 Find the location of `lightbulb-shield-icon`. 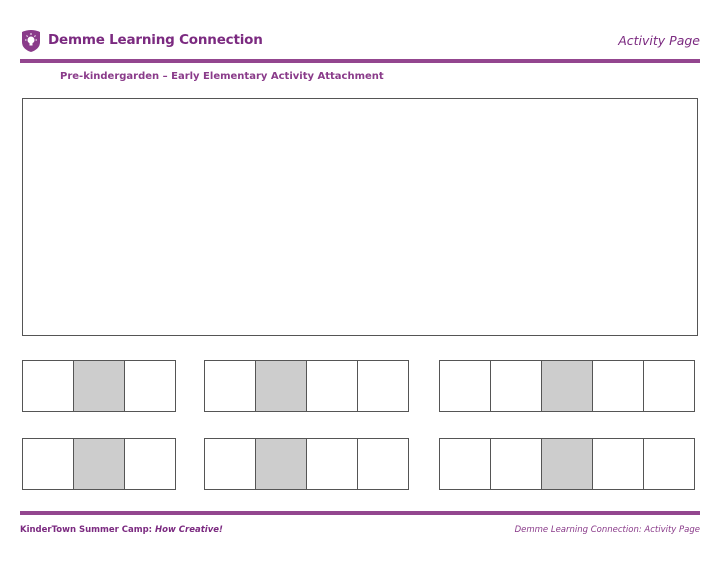

lightbulb-shield-icon is located at coordinates (31, 41).